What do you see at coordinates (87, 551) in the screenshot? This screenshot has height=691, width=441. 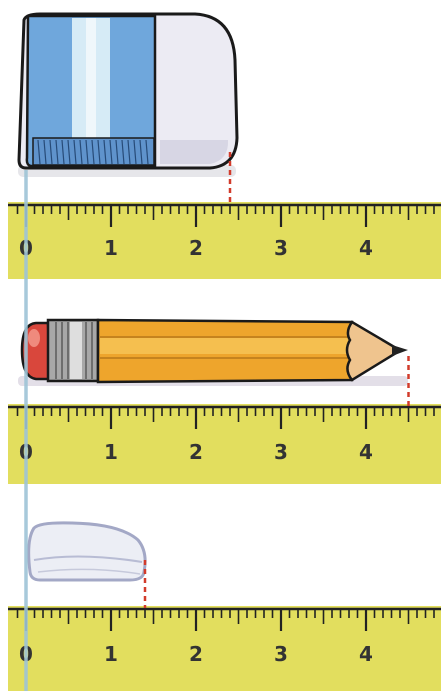 I see `worn-eraser-icon` at bounding box center [87, 551].